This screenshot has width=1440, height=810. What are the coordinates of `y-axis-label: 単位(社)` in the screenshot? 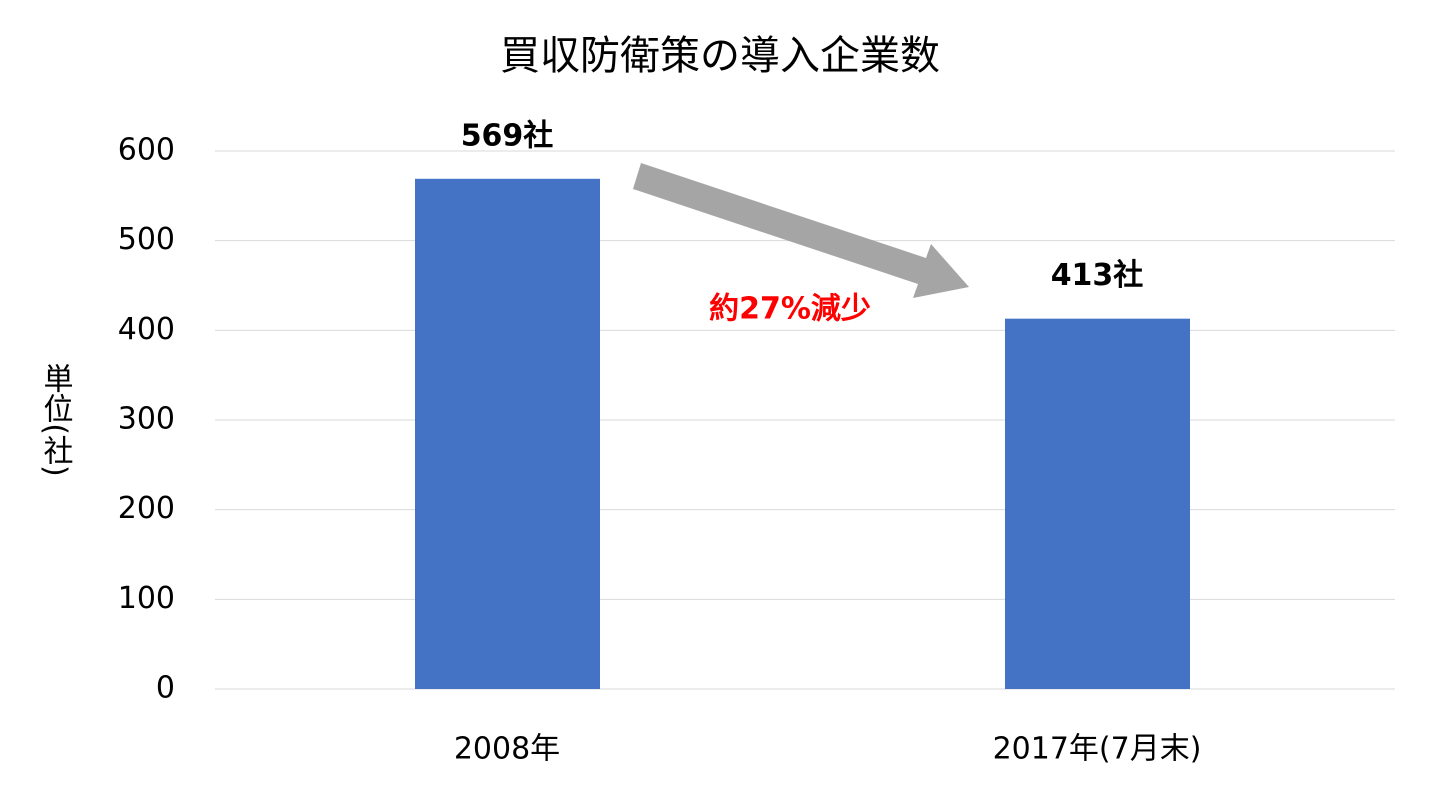 It's located at (56, 419).